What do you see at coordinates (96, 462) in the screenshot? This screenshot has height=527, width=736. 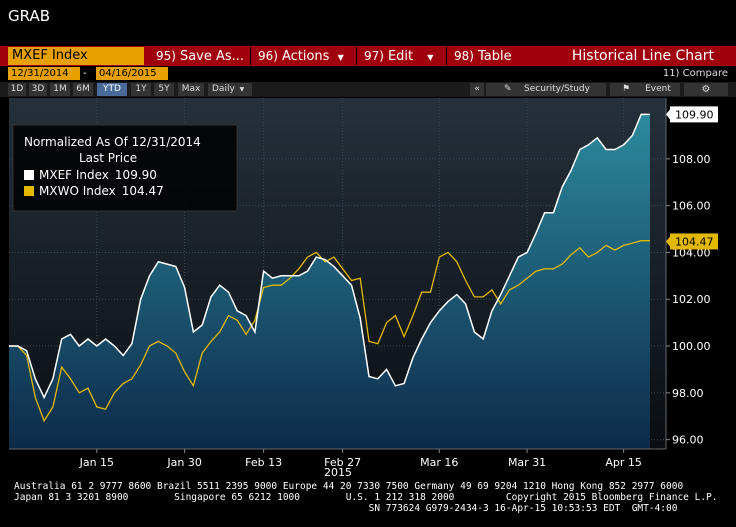 I see `x-tick-label: Jan 15` at bounding box center [96, 462].